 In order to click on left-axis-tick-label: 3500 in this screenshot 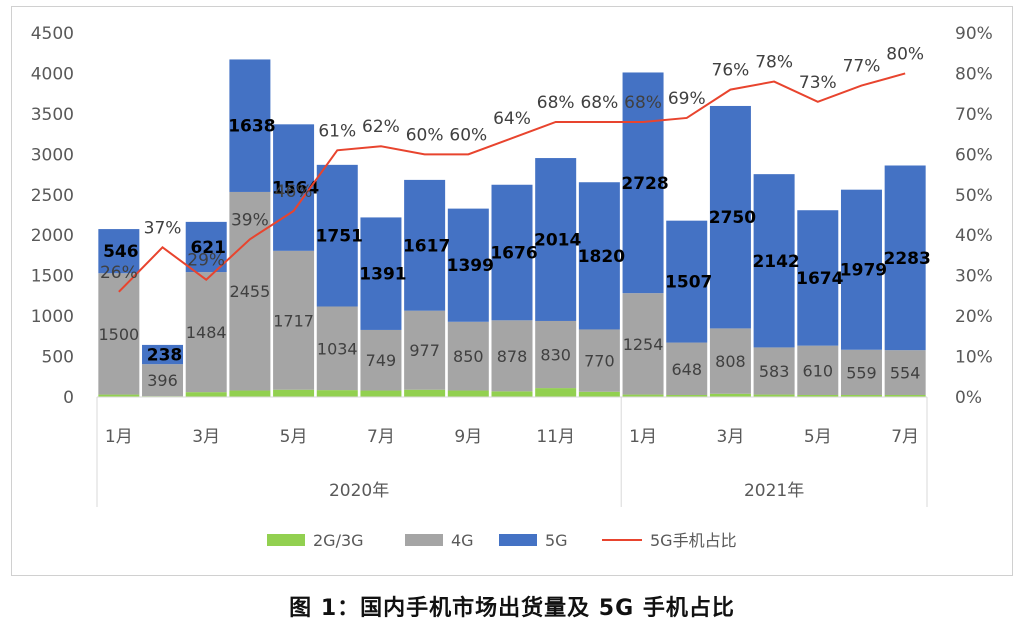, I will do `click(52, 115)`.